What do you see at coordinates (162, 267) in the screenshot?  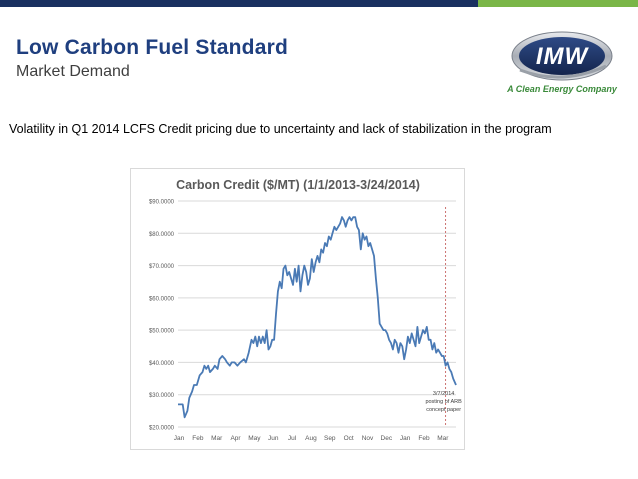 I see `y-tick-label: $70.0000` at bounding box center [162, 267].